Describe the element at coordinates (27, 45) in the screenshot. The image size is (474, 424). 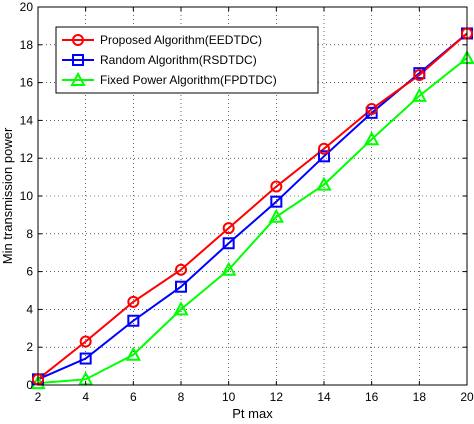
I see `y-tick-label: 18` at that location.